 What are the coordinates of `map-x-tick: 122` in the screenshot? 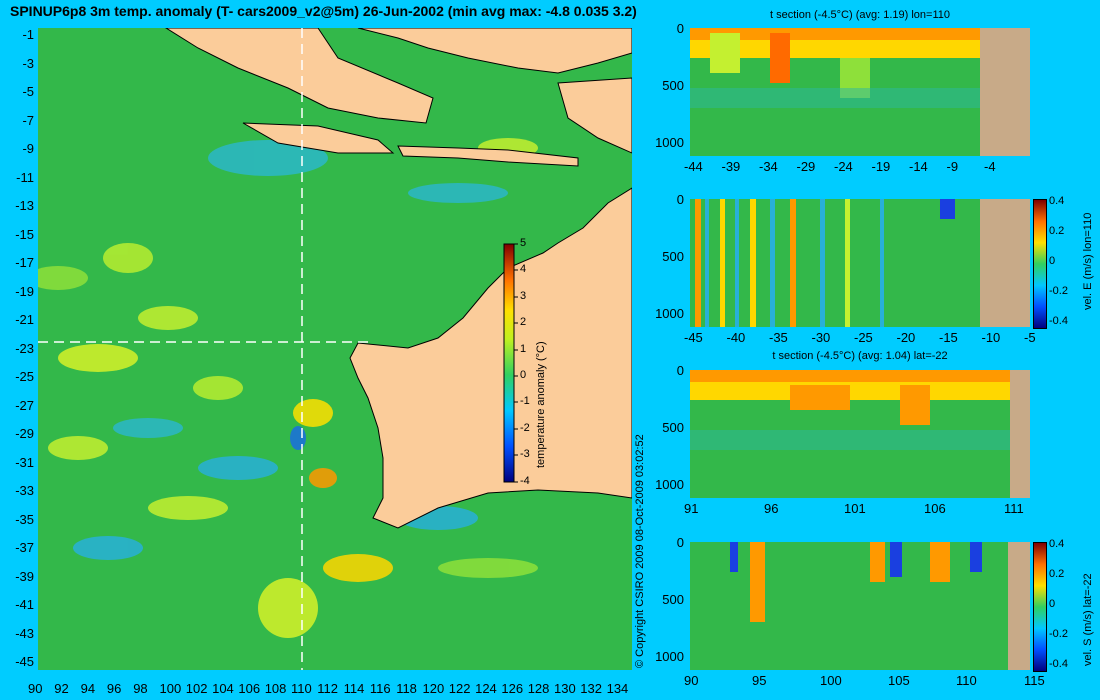 It's located at (459, 688).